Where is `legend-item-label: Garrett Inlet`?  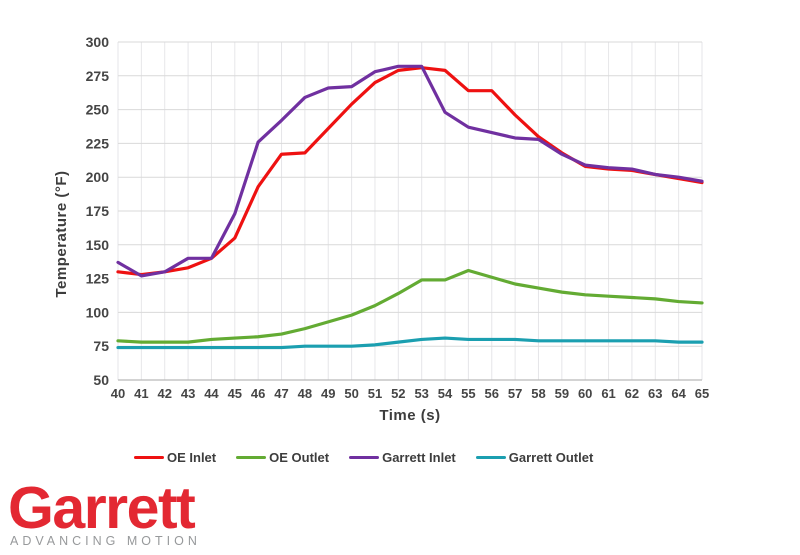 legend-item-label: Garrett Inlet is located at coordinates (419, 457).